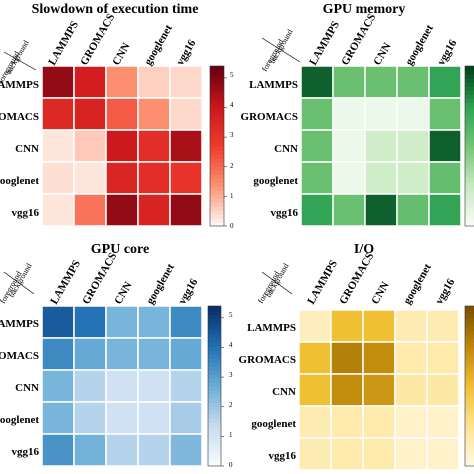 The width and height of the screenshot is (474, 474). What do you see at coordinates (324, 43) in the screenshot?
I see `col-label: LAMMPS` at bounding box center [324, 43].